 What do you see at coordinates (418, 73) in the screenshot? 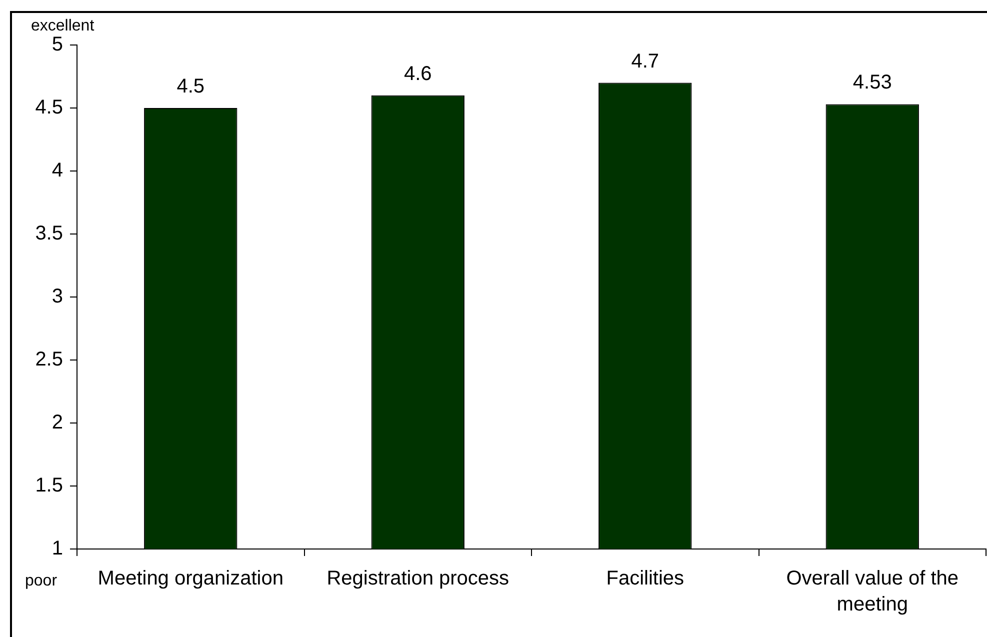
I see `data-label: 4.6` at bounding box center [418, 73].